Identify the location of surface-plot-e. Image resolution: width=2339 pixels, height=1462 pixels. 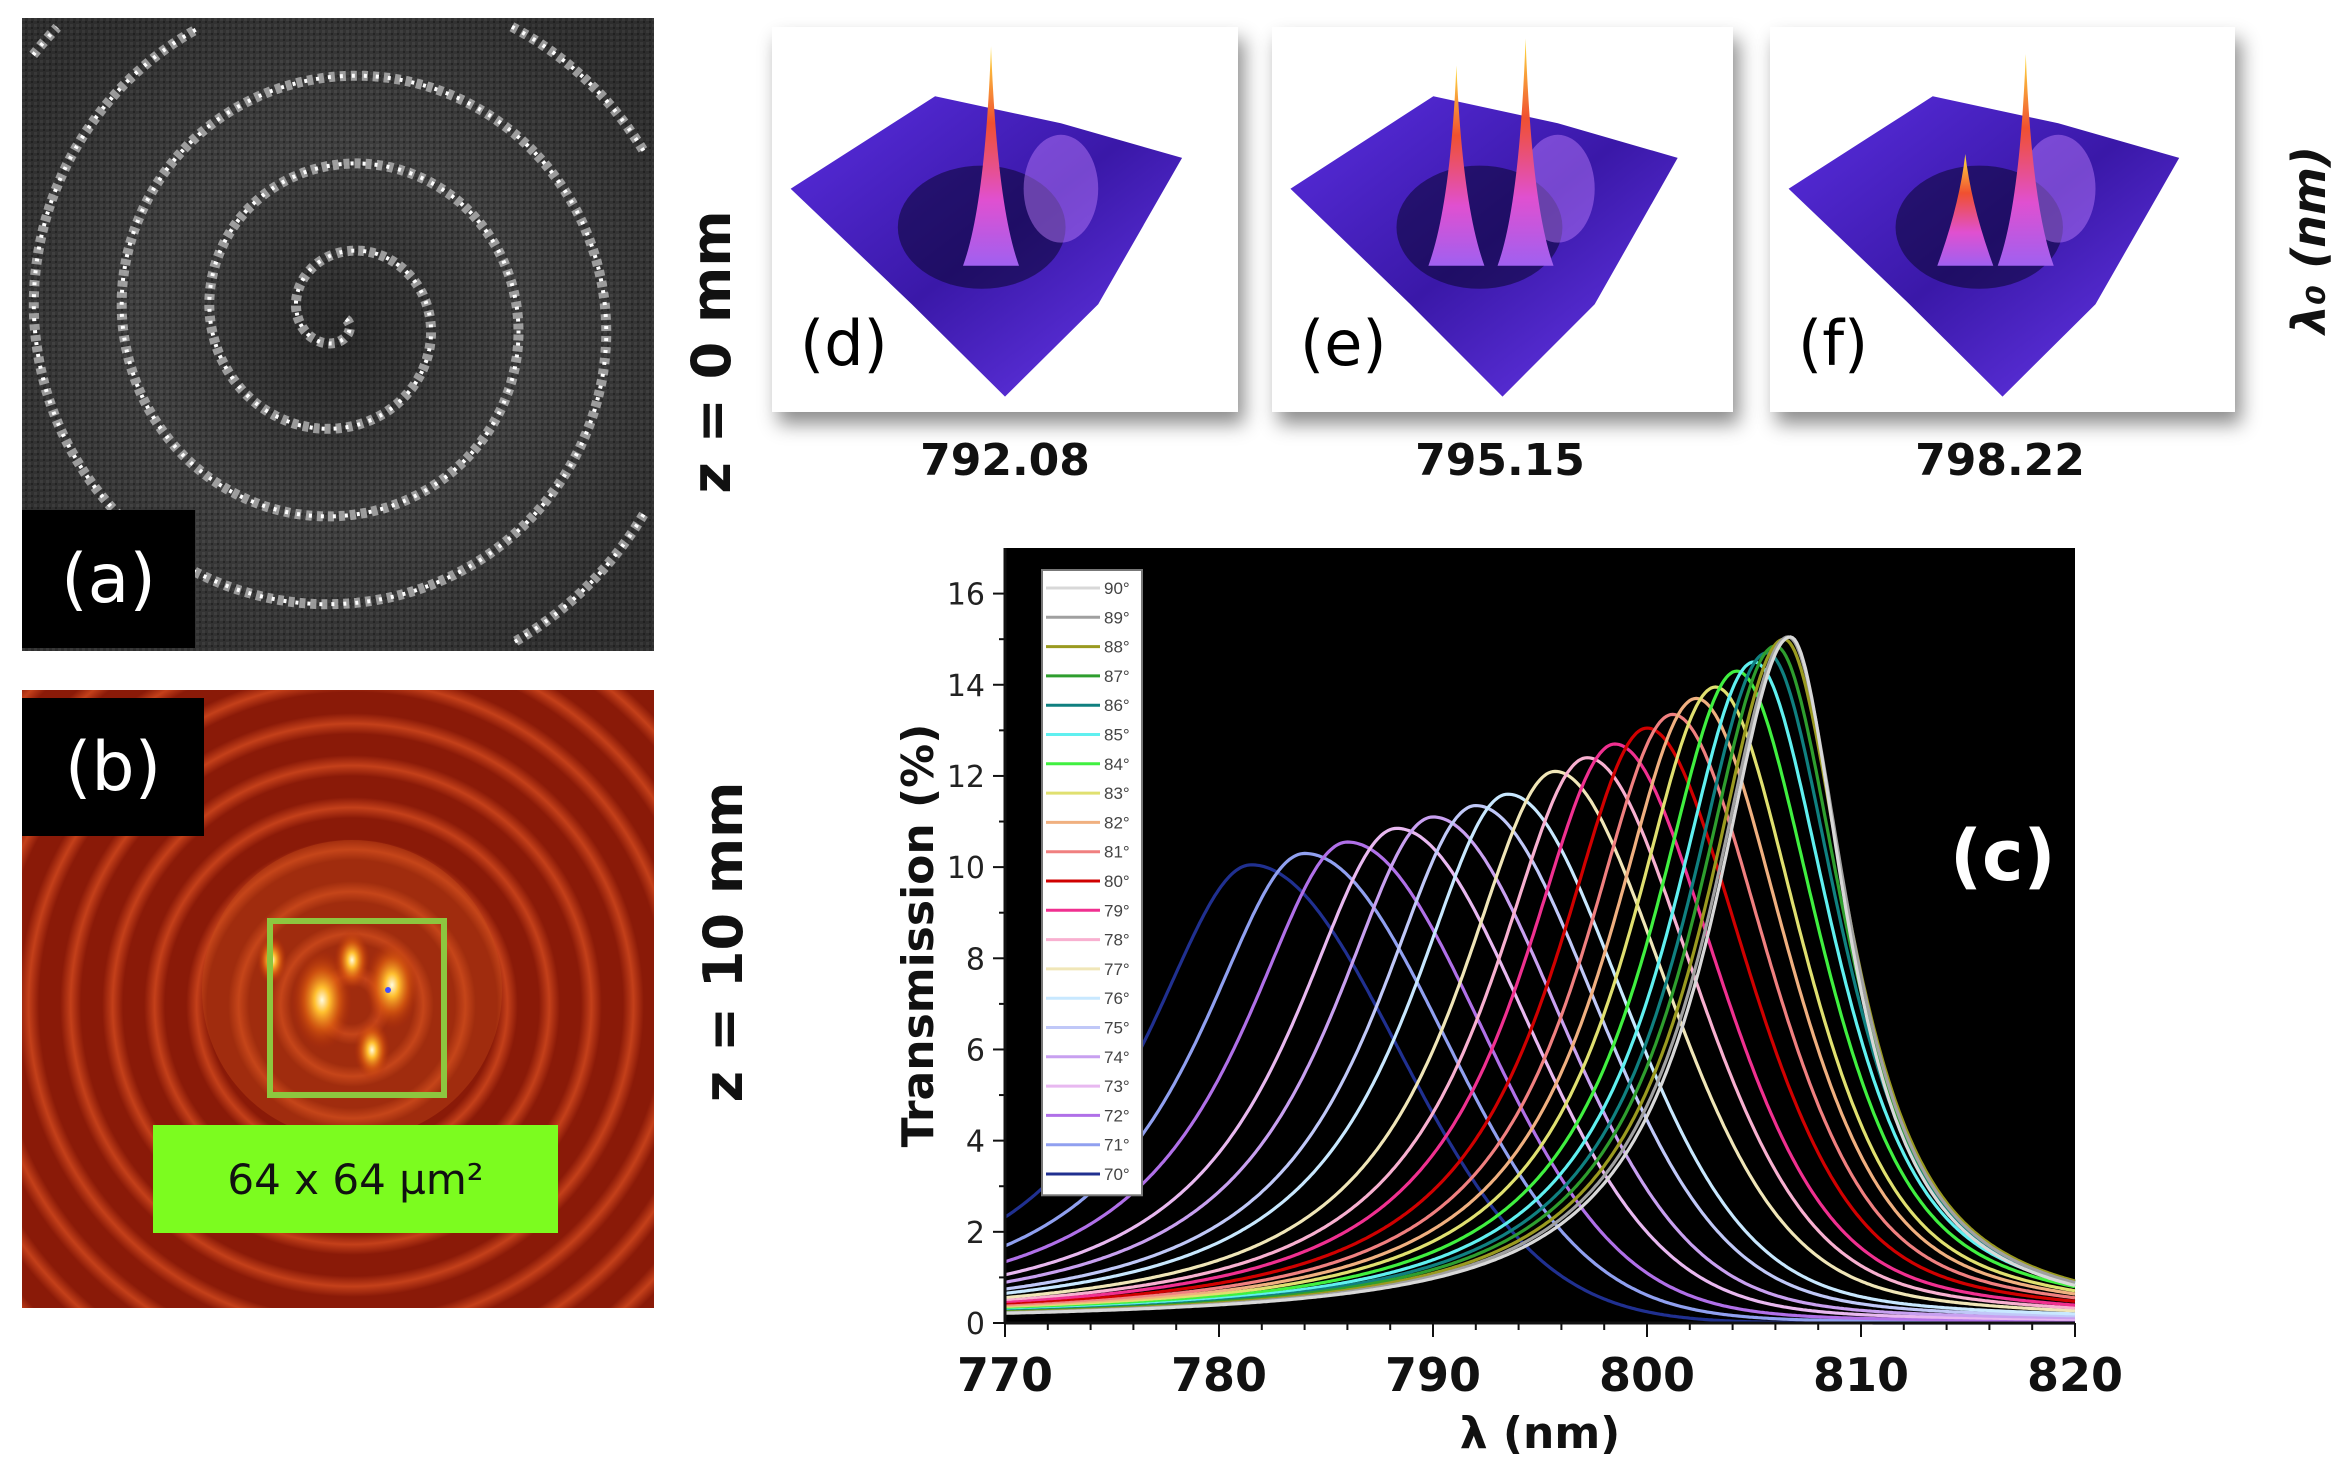
(1484, 217).